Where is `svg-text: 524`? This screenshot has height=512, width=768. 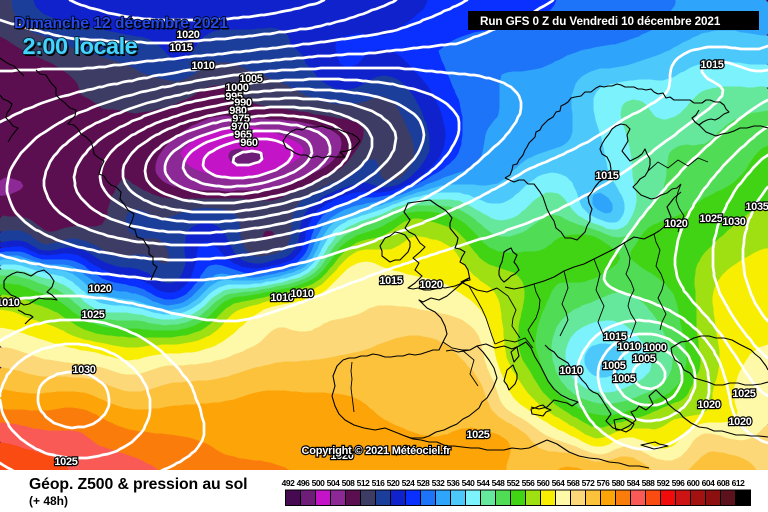
svg-text: 524 is located at coordinates (408, 483).